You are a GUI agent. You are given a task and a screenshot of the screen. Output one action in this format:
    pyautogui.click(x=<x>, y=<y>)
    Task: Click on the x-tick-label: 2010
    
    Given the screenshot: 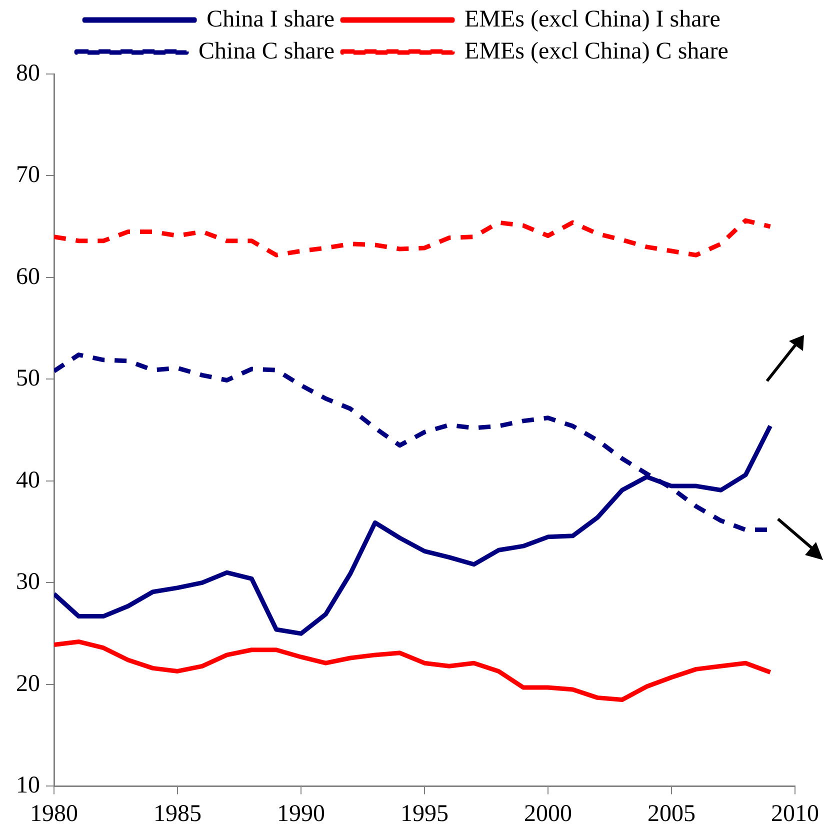 What is the action you would take?
    pyautogui.click(x=795, y=813)
    